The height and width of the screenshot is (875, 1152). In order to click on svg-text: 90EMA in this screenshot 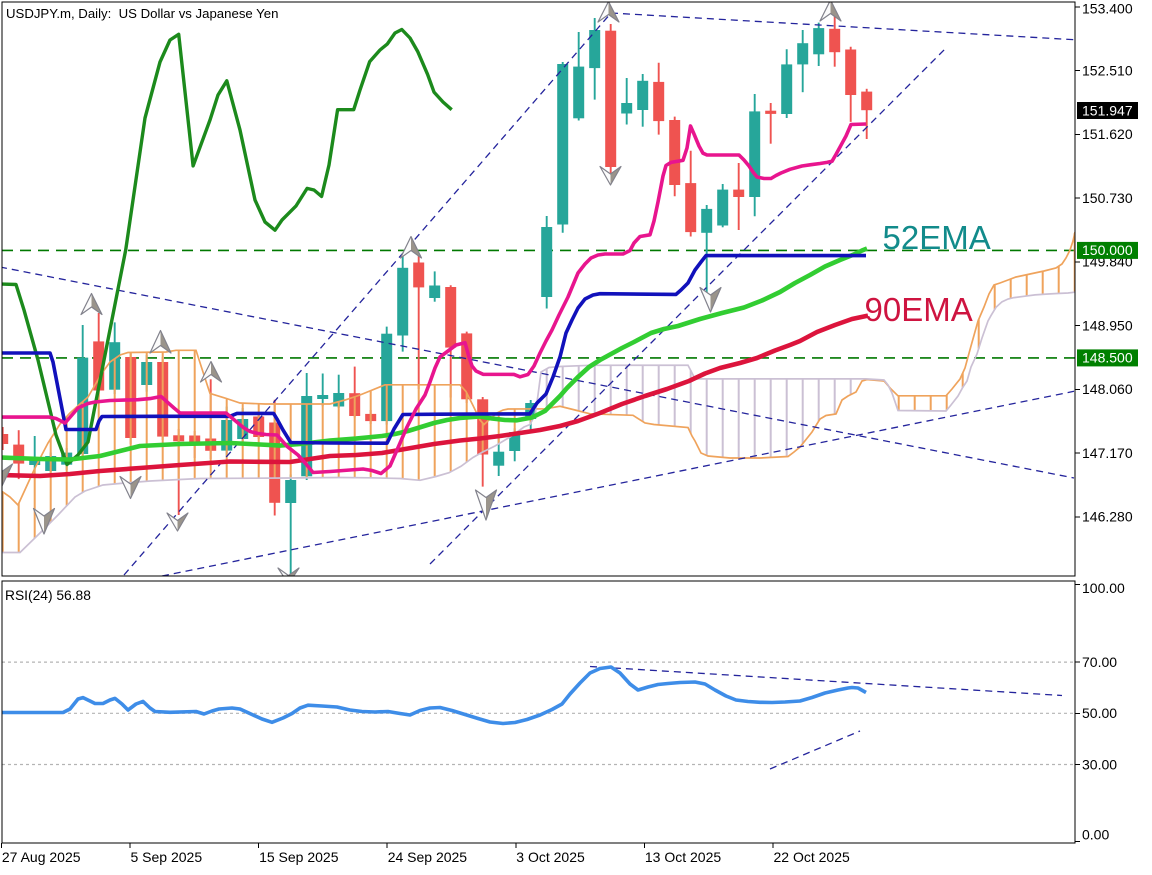, I will do `click(919, 309)`.